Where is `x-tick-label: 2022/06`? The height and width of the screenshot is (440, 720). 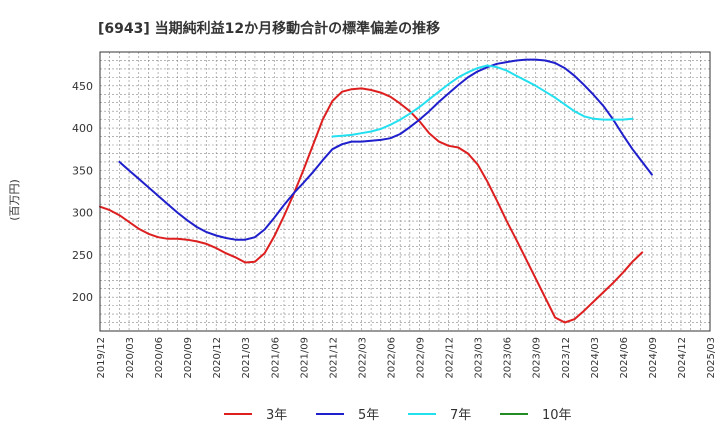 x-tick-label: 2022/06 is located at coordinates (391, 358).